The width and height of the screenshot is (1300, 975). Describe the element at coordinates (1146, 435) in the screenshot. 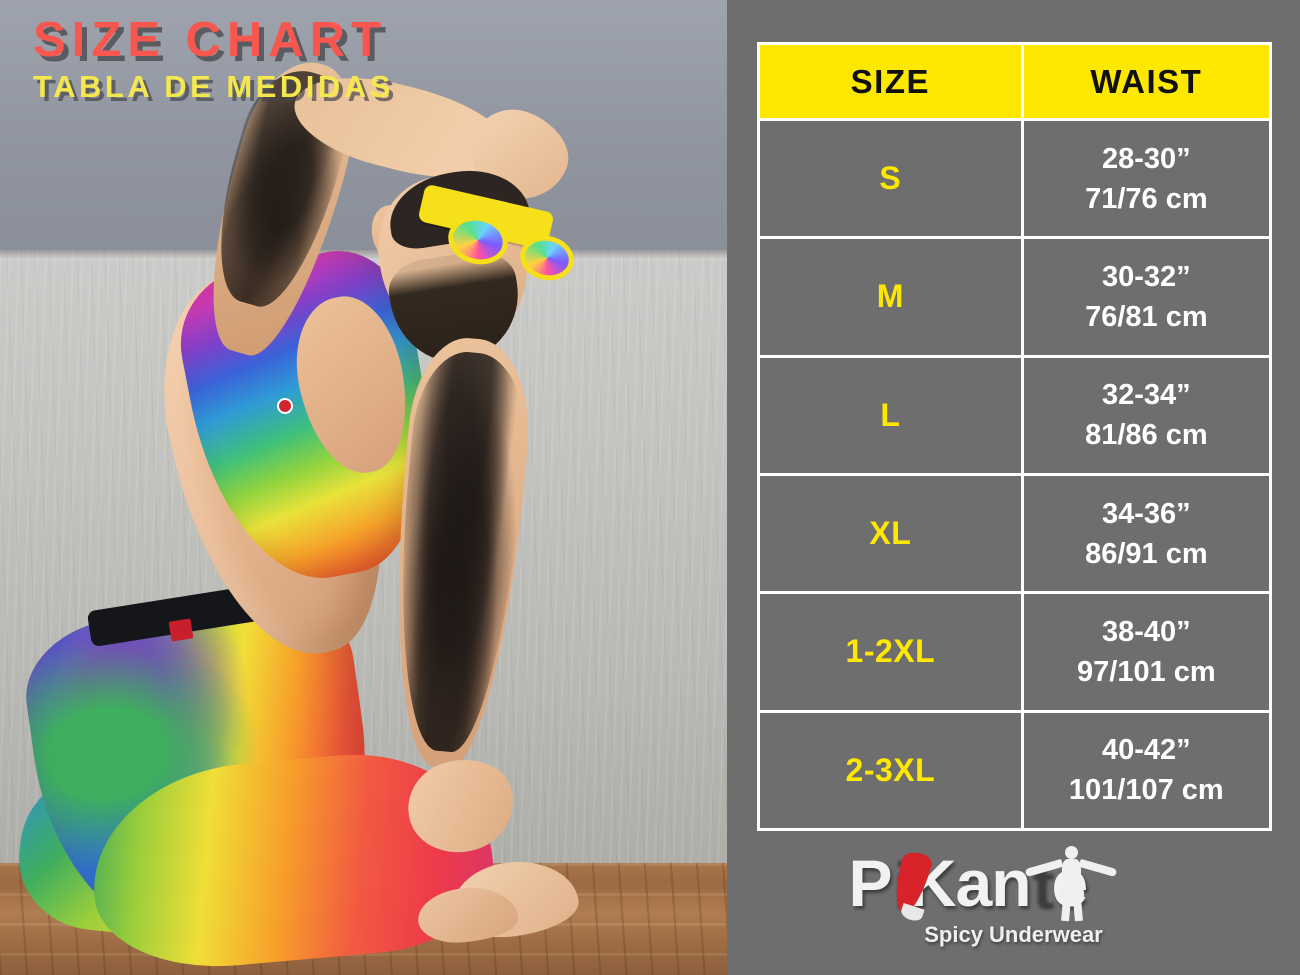

I see `waist-centimeters: 81/86 cm` at that location.